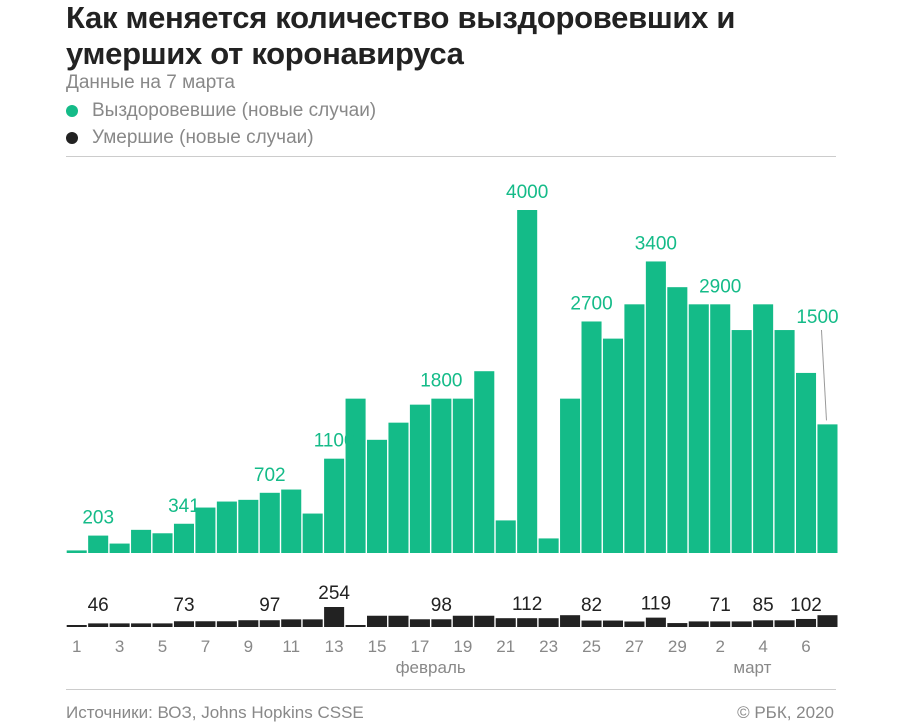  What do you see at coordinates (591, 605) in the screenshot?
I see `deaths-data-label: 82` at bounding box center [591, 605].